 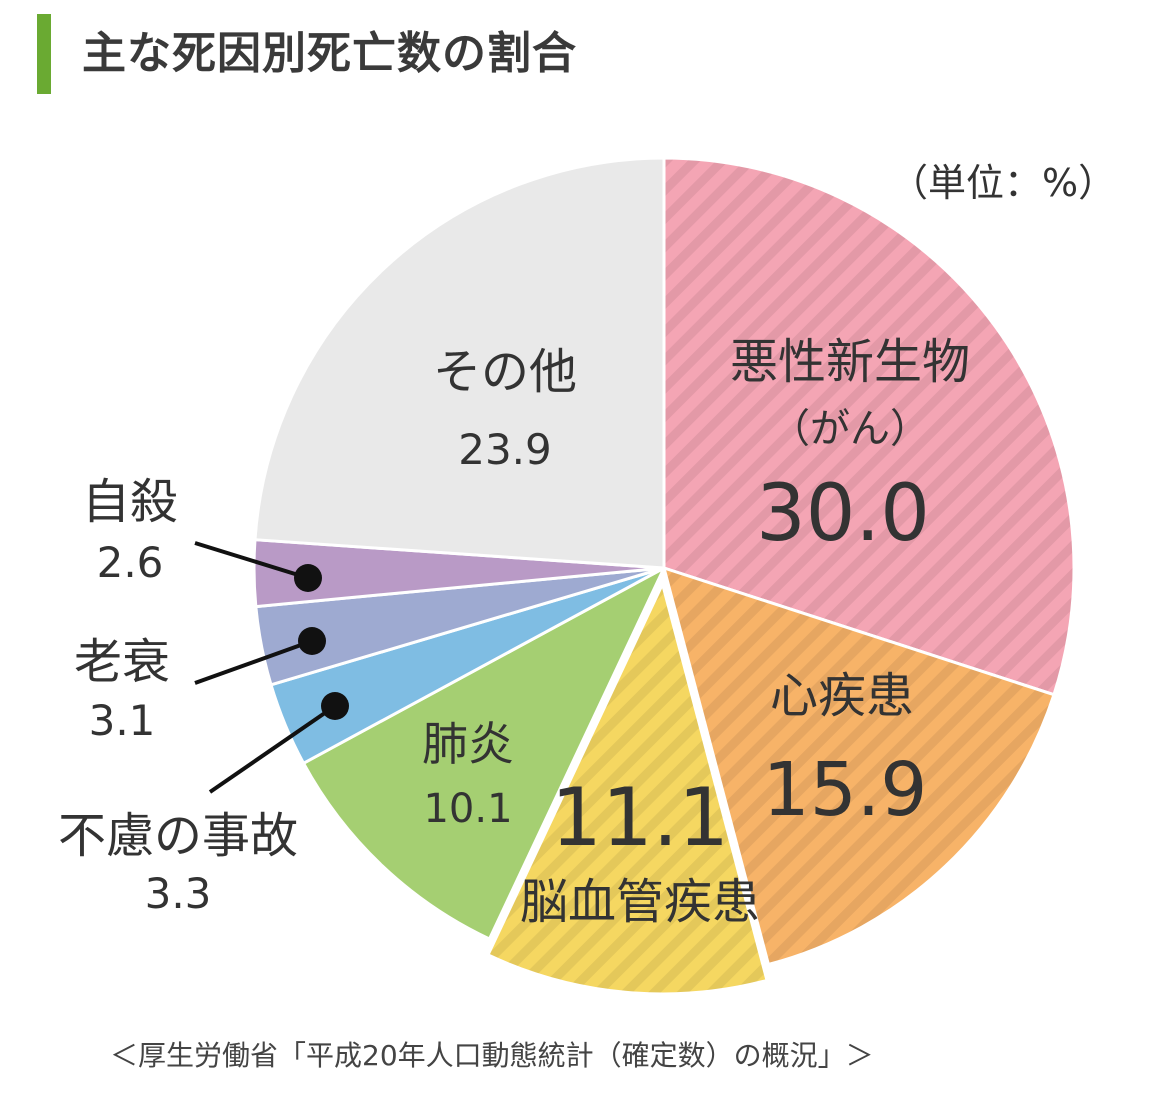 I want to click on slice-name-2: 脳血管疾患, so click(x=640, y=902).